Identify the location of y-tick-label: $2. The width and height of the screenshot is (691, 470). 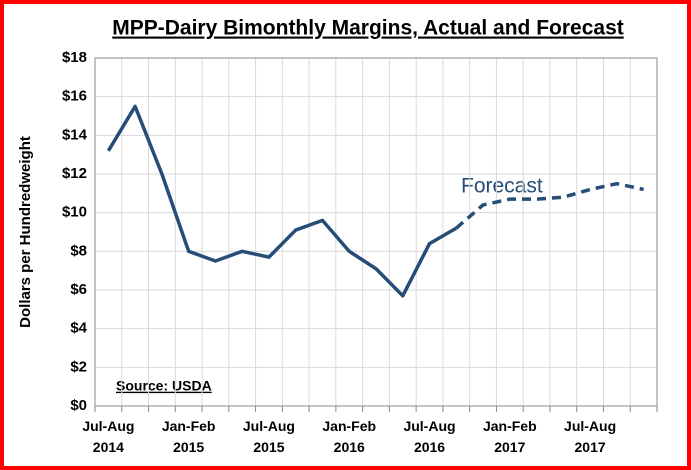
(78, 366).